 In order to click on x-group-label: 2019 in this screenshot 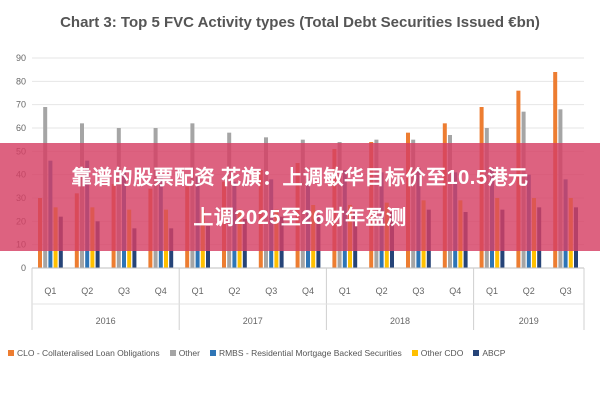, I will do `click(529, 321)`.